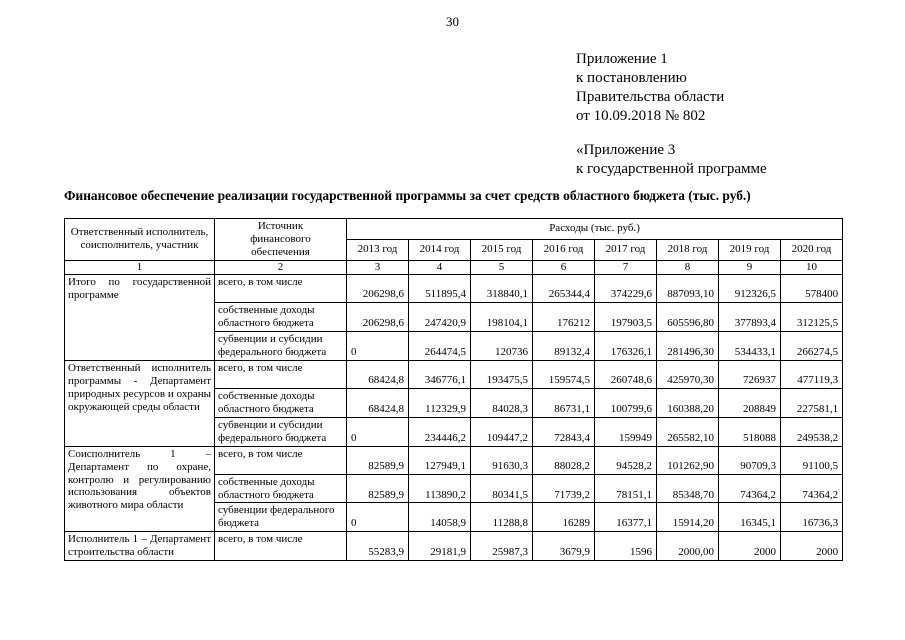  I want to click on year-header: 2013 год, so click(377, 249).